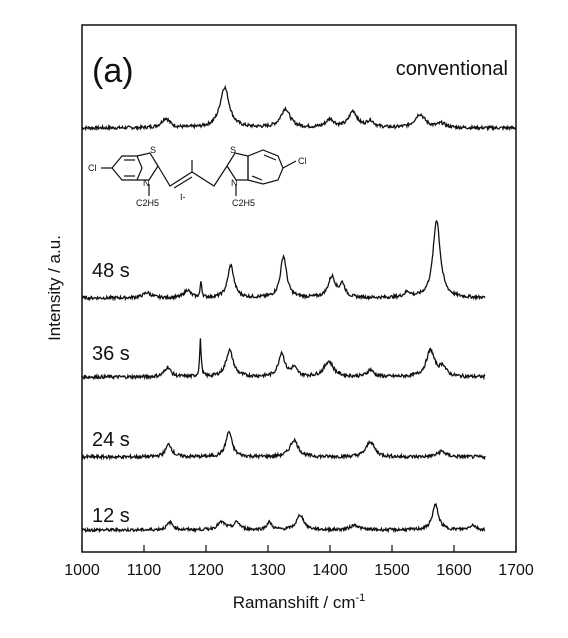 Image resolution: width=568 pixels, height=638 pixels. I want to click on mol-label-ethyl-right: C2H5, so click(243, 203).